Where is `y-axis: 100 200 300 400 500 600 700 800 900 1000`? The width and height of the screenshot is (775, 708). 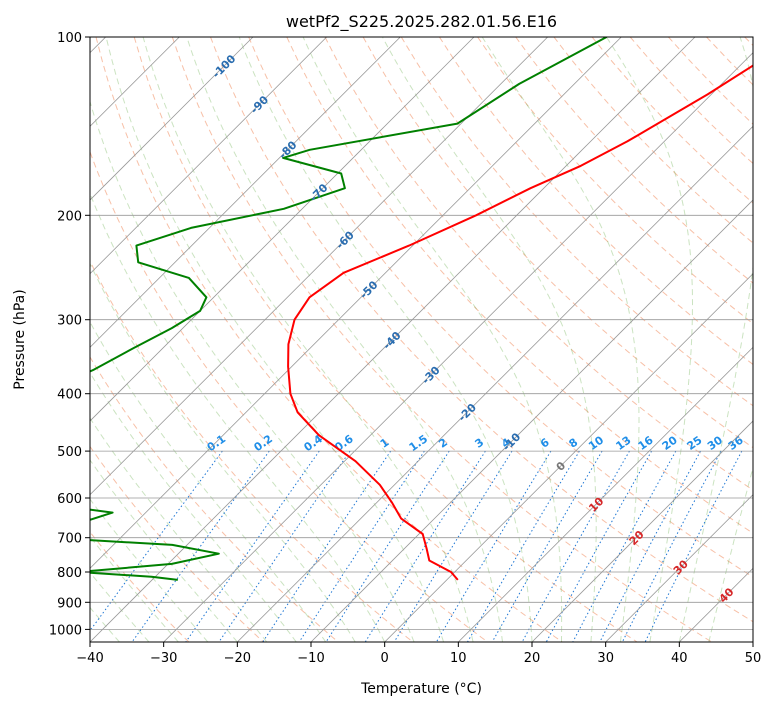 y-axis: 100 200 300 400 500 600 700 800 900 1000 is located at coordinates (69, 334).